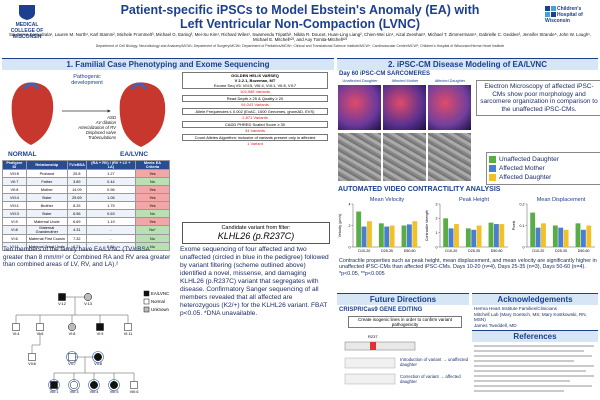 The image size is (600, 400). I want to click on pedigree-id: VI:4, so click(16, 334).